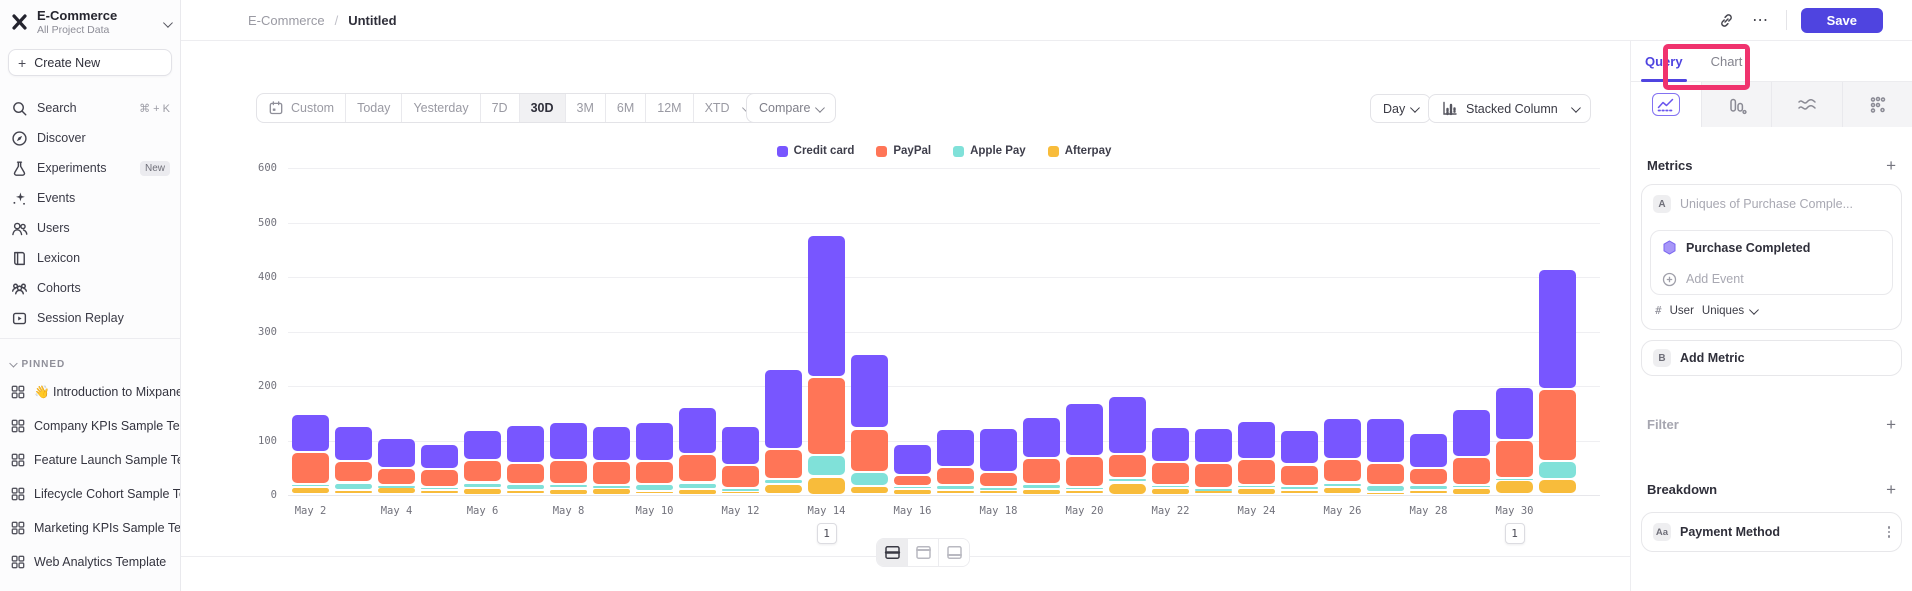 Image resolution: width=1912 pixels, height=591 pixels. Describe the element at coordinates (90, 392) in the screenshot. I see `pinned-board-introduction-to-mixpanel-bo: 👋 Introduction to Mixpanel Bo` at that location.